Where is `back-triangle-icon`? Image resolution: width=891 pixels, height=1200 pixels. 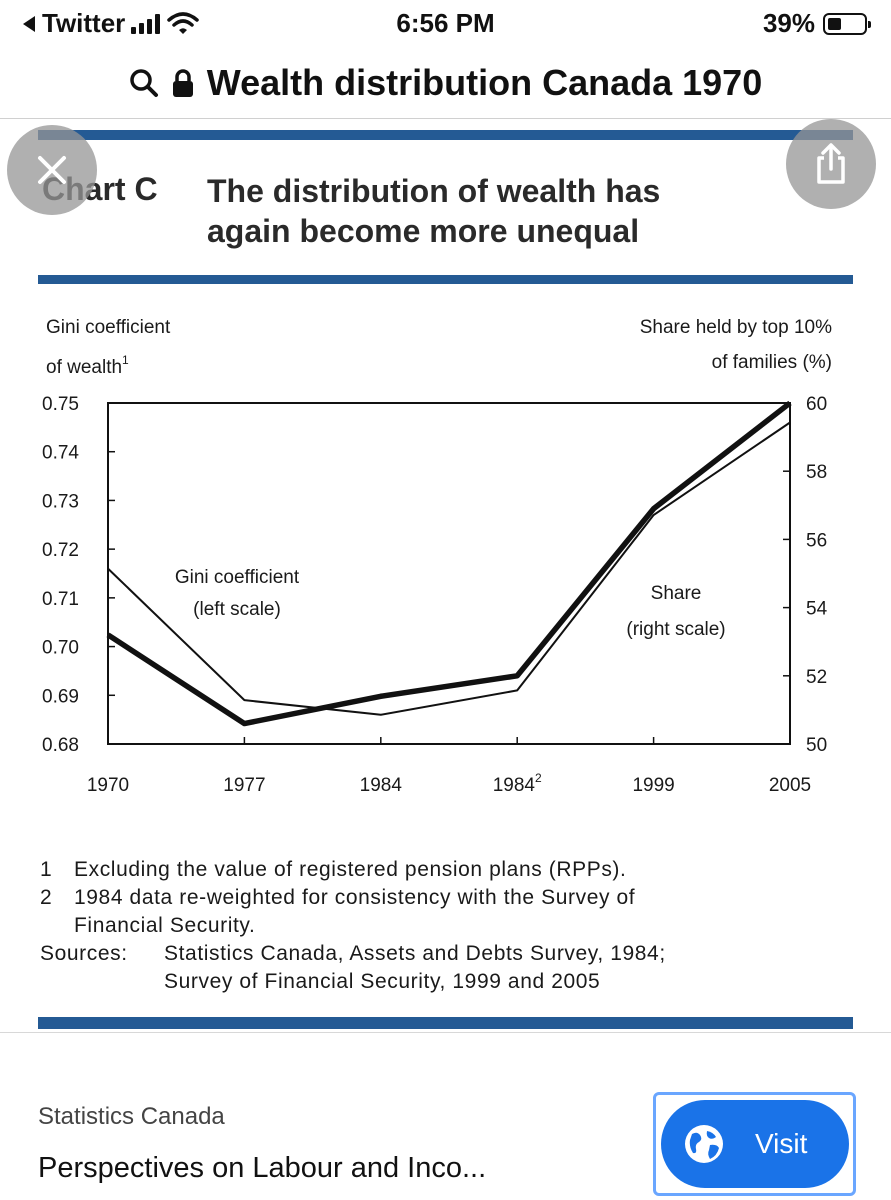
back-triangle-icon is located at coordinates (29, 23).